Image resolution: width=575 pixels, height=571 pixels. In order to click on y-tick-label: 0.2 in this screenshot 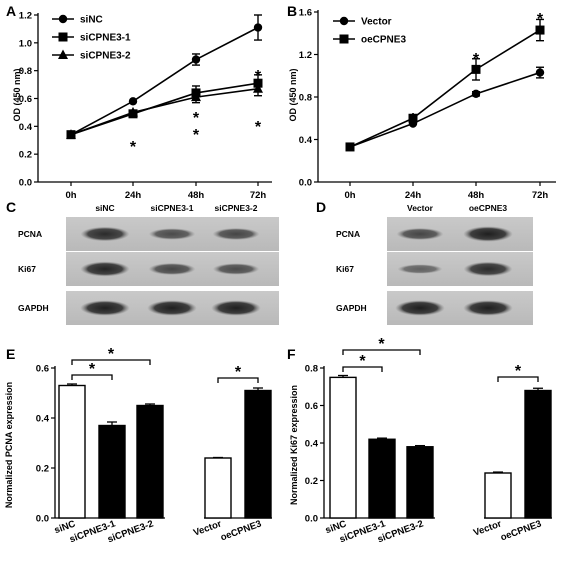, I will do `click(42, 469)`.